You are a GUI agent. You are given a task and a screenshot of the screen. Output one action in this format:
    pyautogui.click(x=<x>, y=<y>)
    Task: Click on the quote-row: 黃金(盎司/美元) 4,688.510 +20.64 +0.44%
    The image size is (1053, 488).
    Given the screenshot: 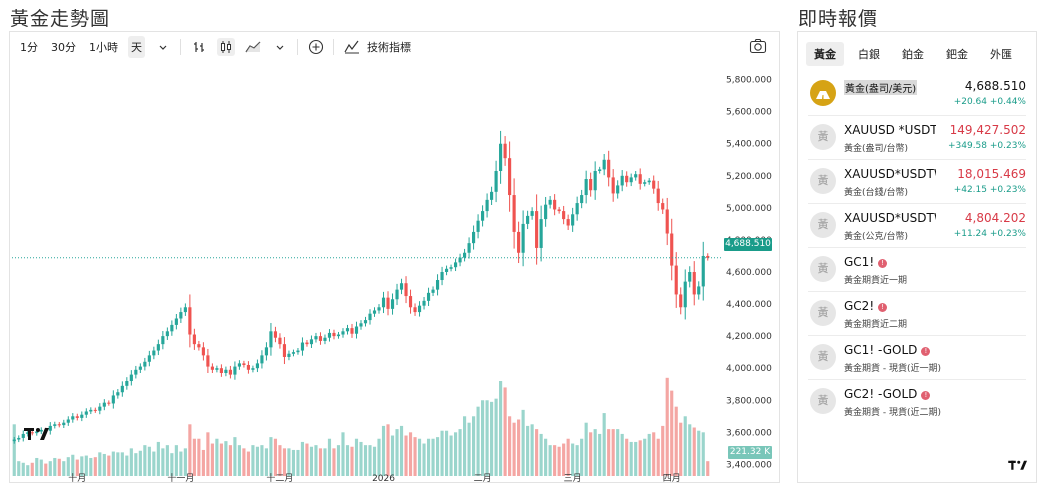 What is the action you would take?
    pyautogui.click(x=917, y=94)
    